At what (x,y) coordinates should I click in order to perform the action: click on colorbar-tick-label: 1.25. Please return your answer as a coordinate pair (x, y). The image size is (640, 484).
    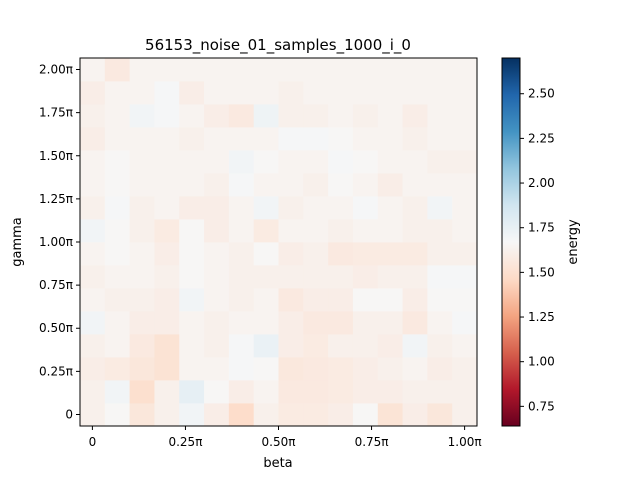
    Looking at the image, I should click on (541, 317).